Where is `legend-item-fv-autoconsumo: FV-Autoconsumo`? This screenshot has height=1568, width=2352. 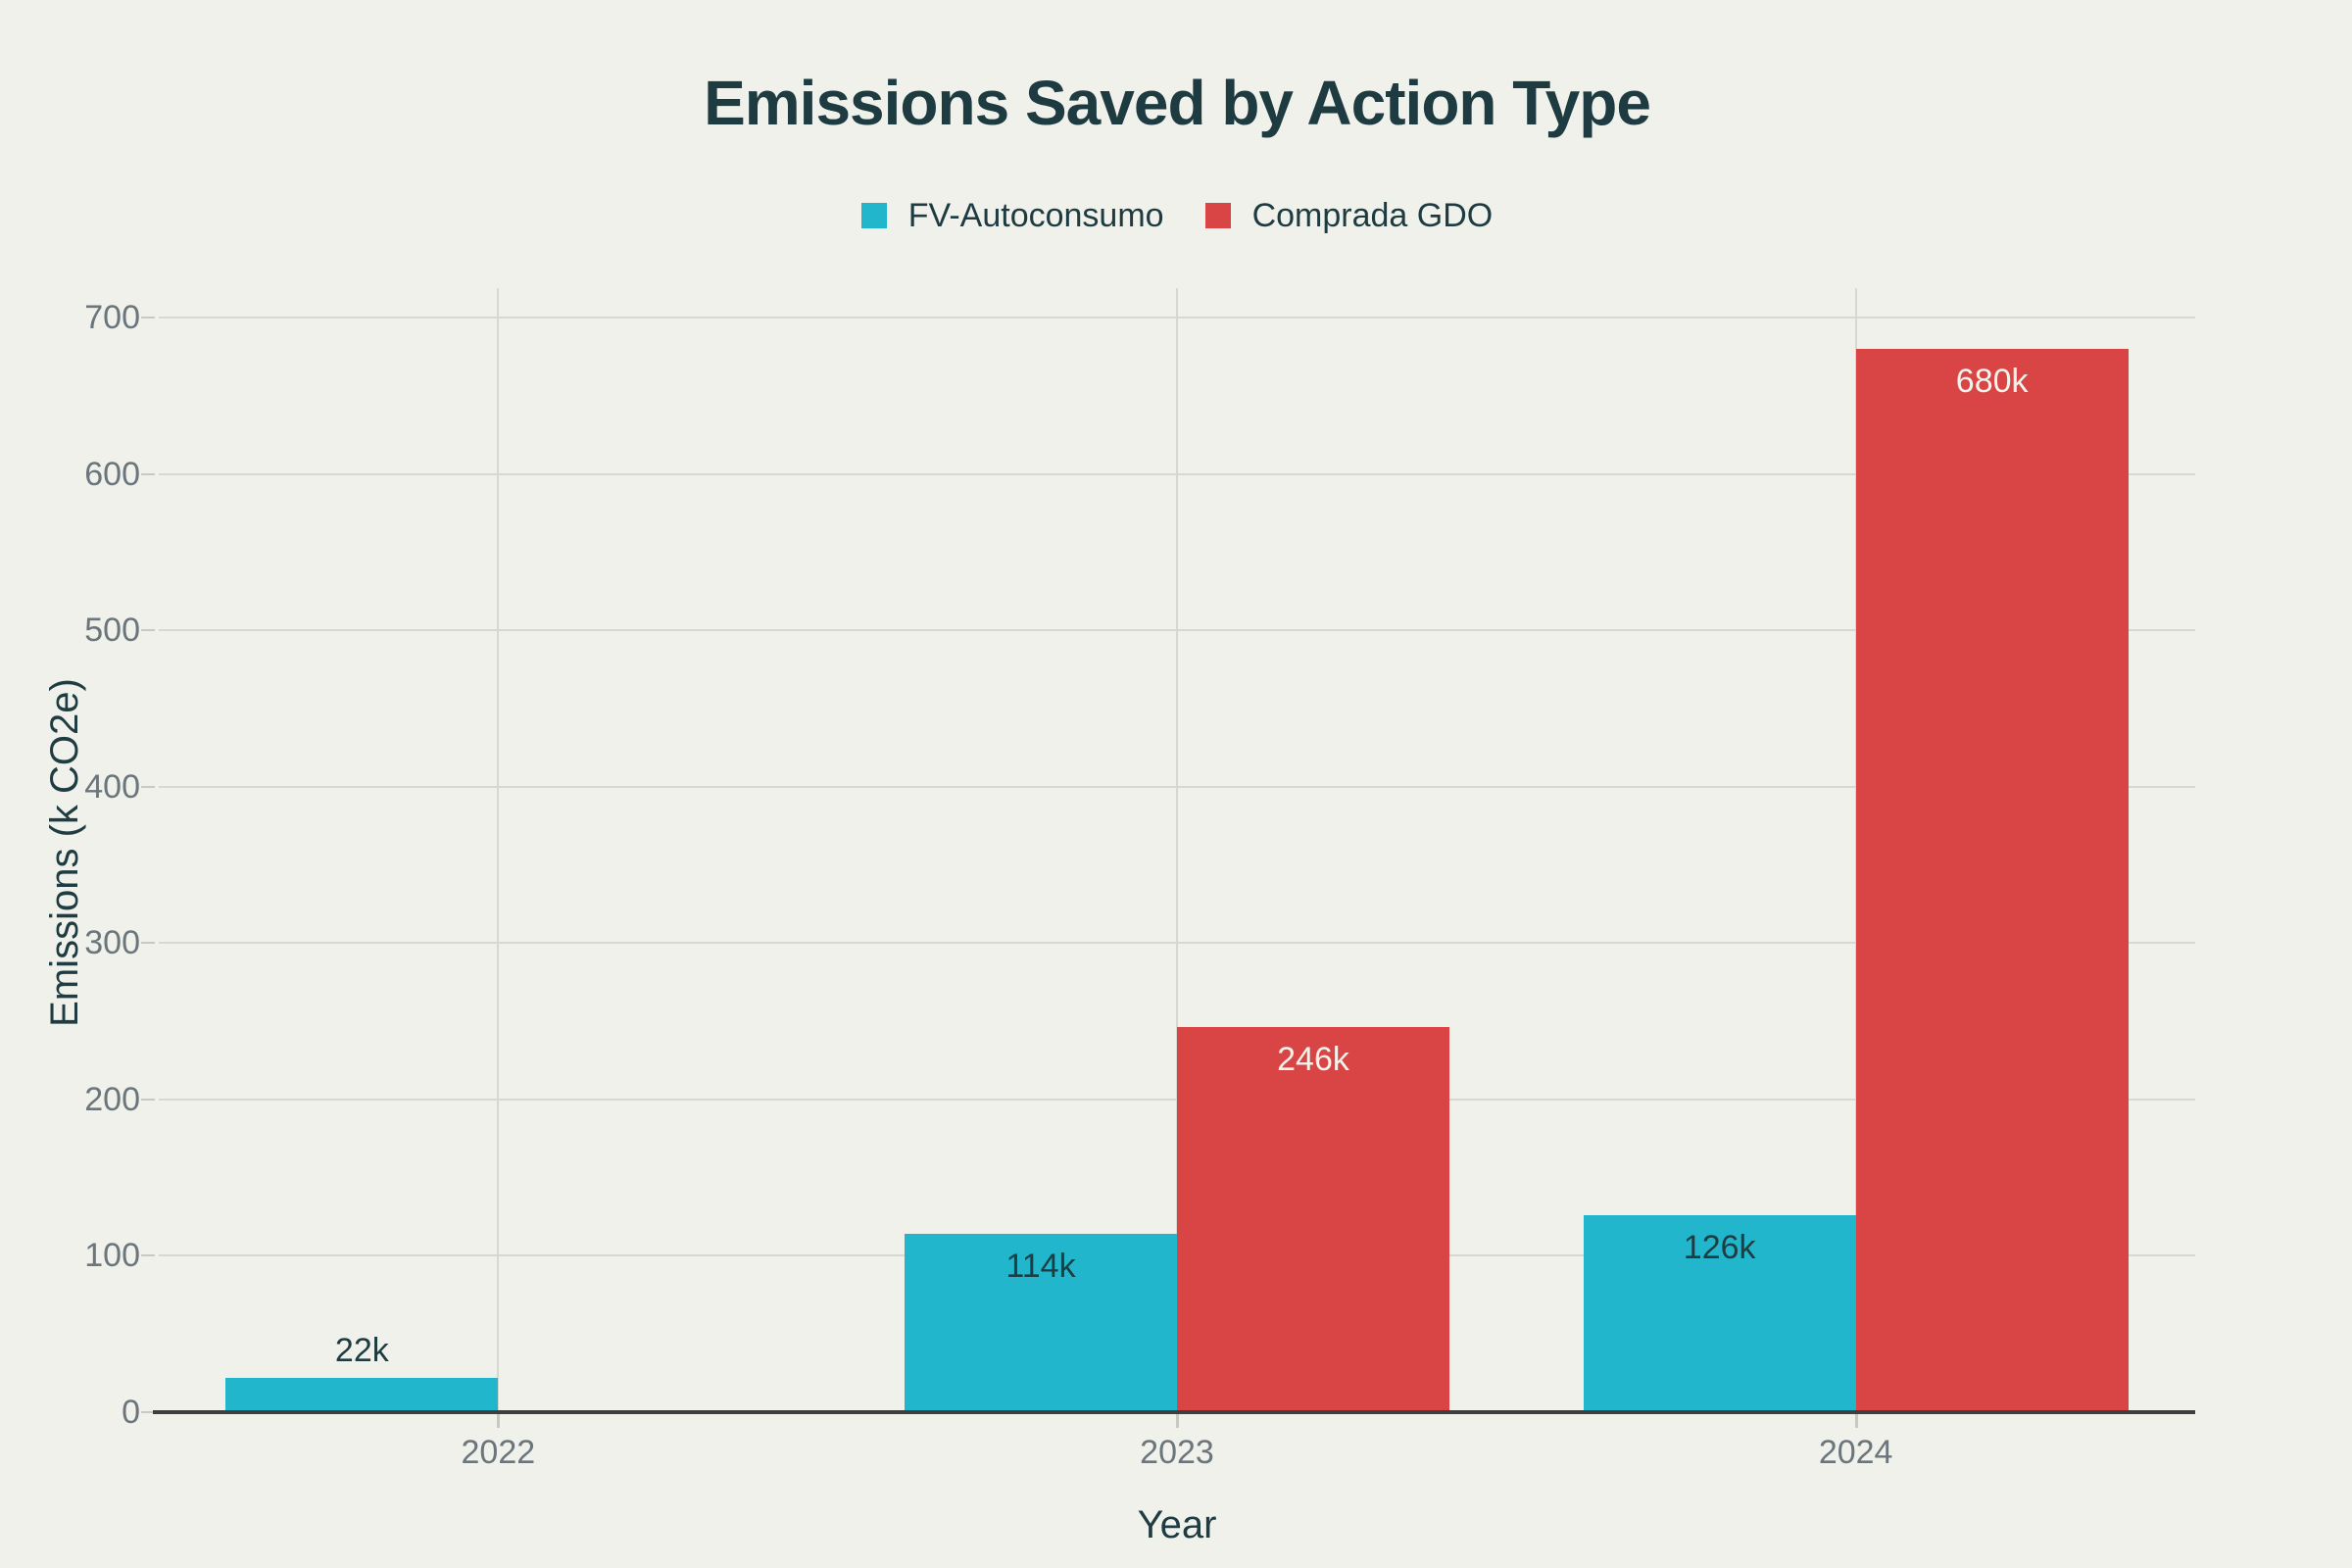 legend-item-fv-autoconsumo: FV-Autoconsumo is located at coordinates (1012, 215).